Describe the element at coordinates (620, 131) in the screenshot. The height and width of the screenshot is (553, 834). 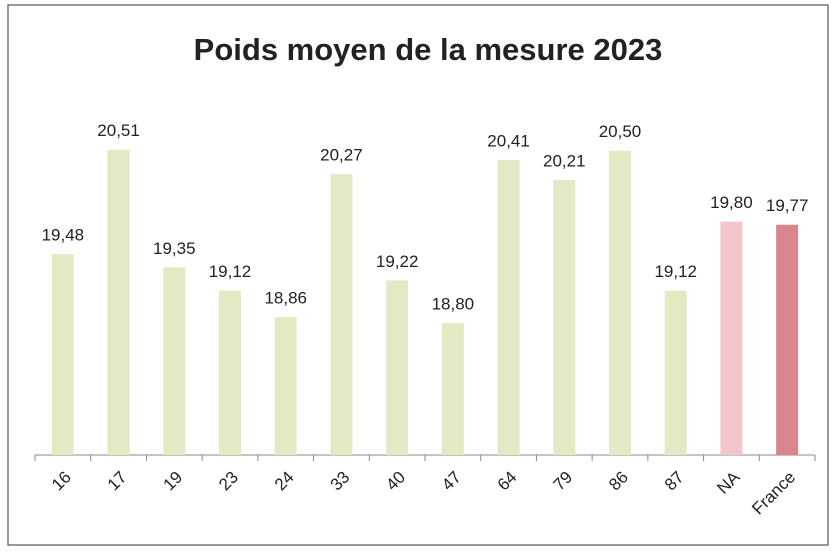
I see `data-label: 20,50` at that location.